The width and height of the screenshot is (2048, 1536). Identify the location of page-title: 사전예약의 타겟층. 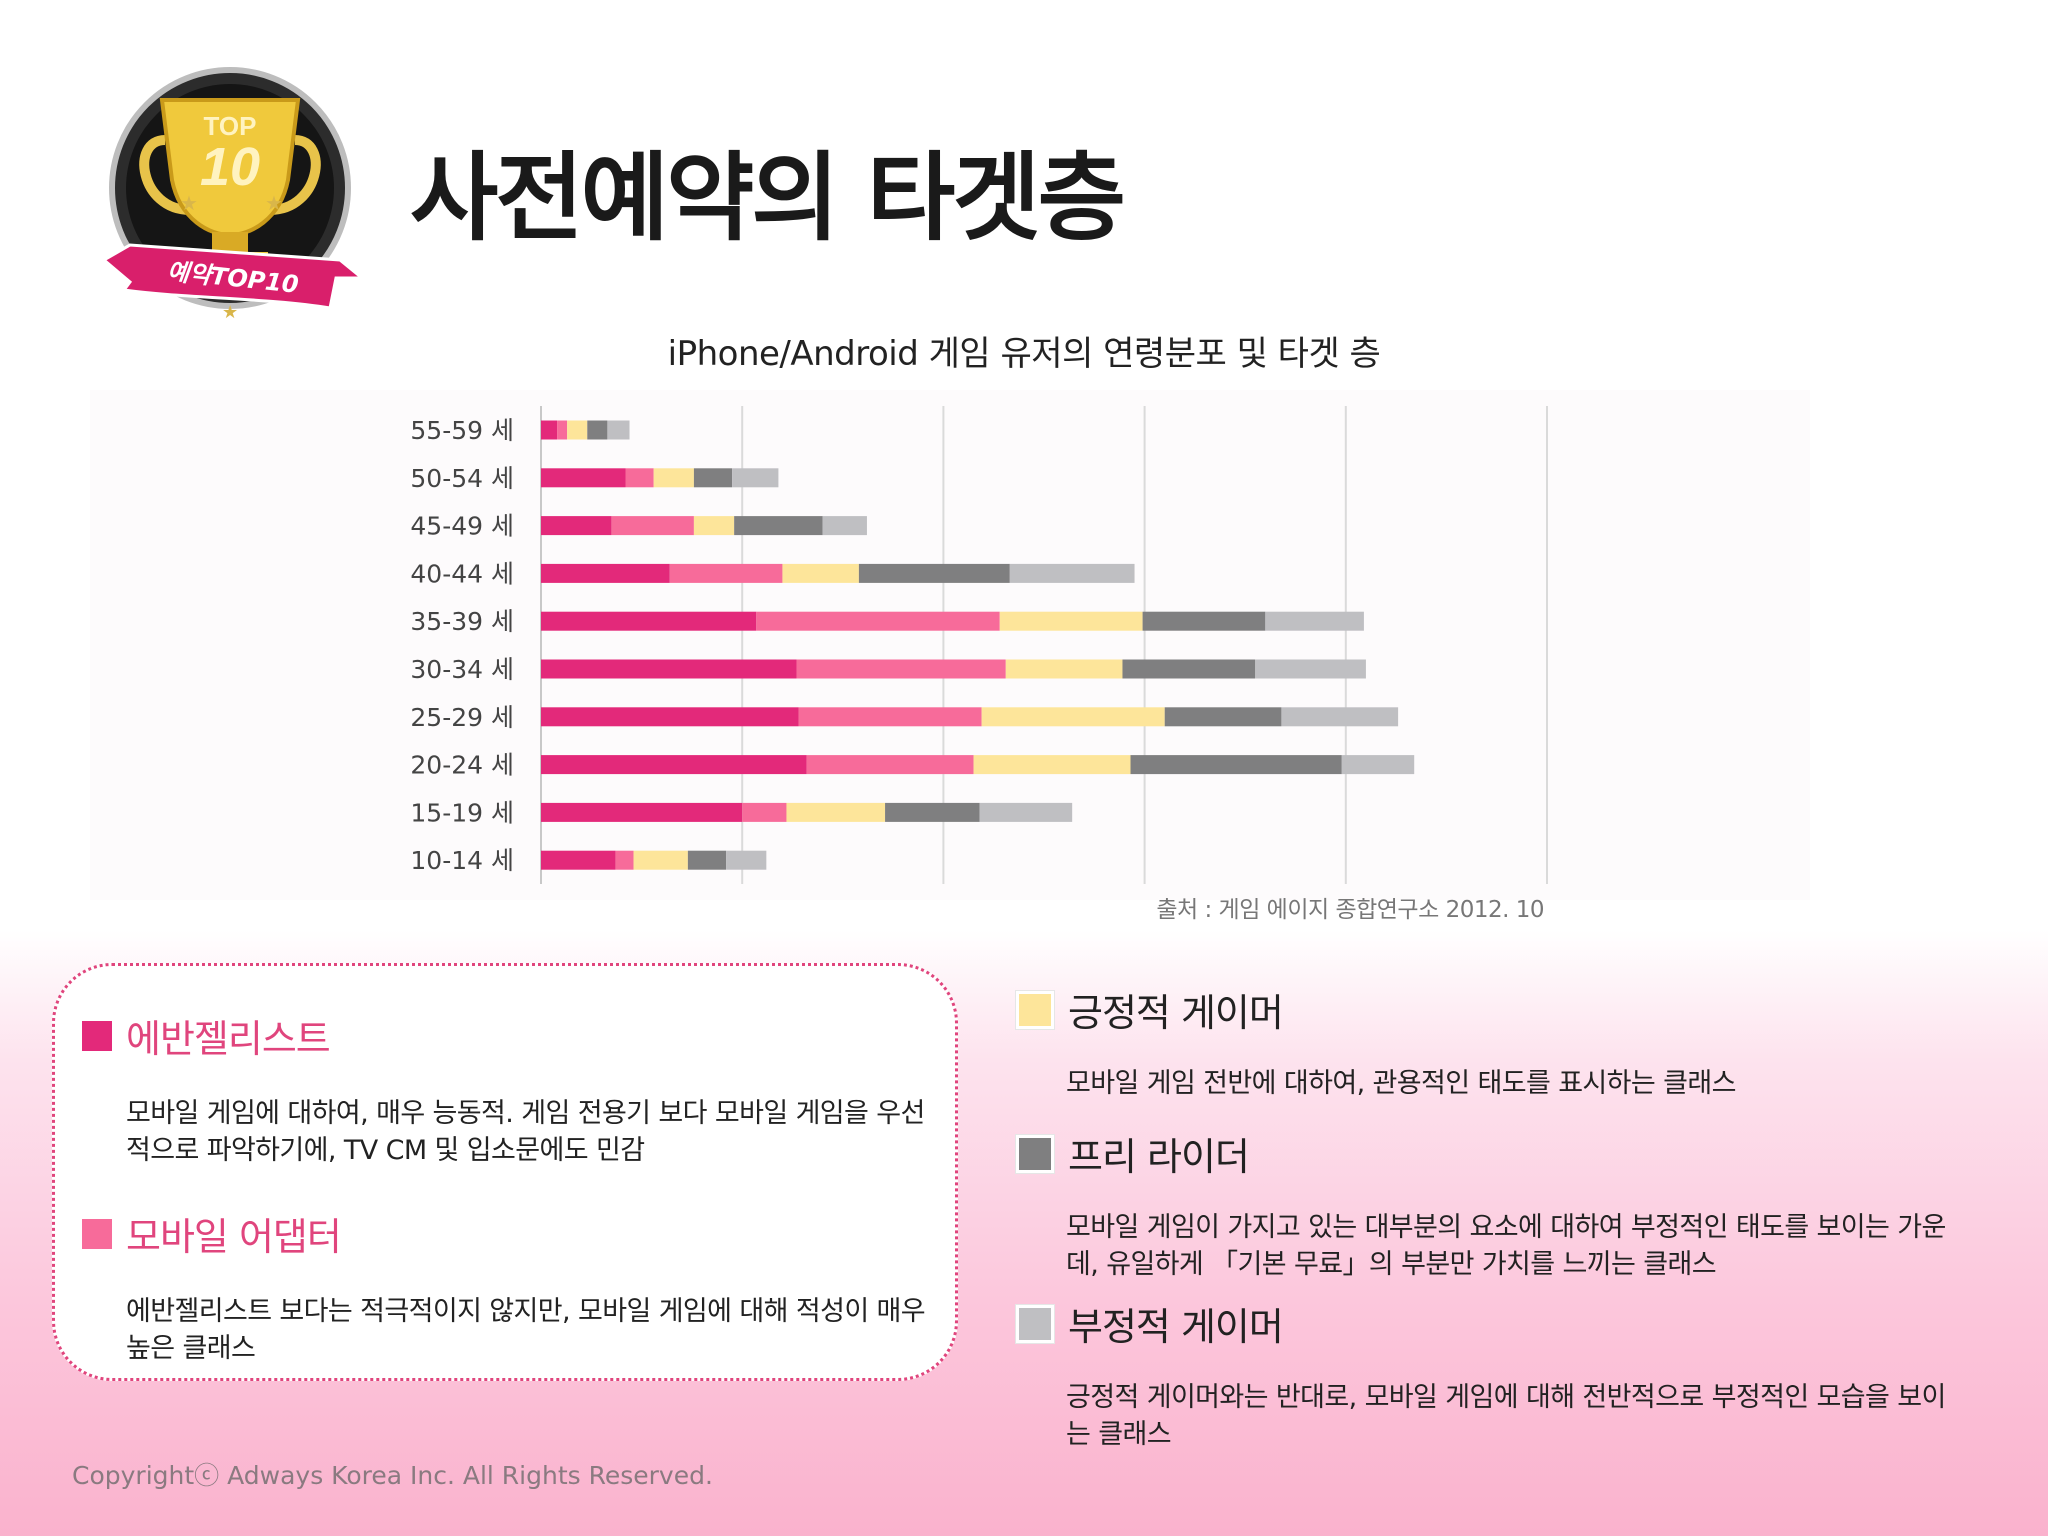
(768, 198).